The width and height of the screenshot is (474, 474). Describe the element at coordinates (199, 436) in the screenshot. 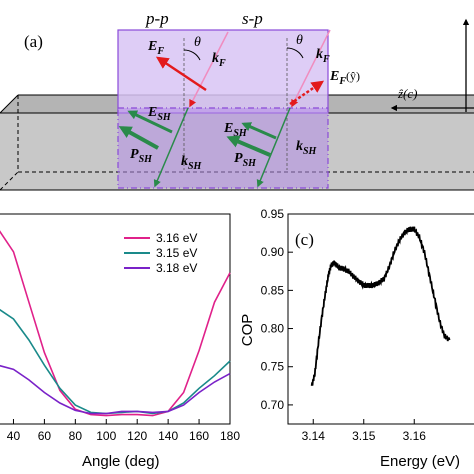

I see `x-tick-label: 160` at that location.